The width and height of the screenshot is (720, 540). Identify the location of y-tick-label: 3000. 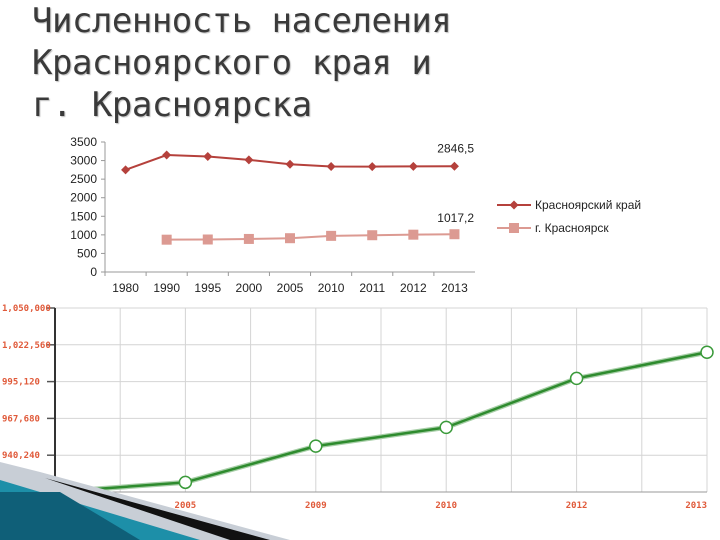
(83, 161).